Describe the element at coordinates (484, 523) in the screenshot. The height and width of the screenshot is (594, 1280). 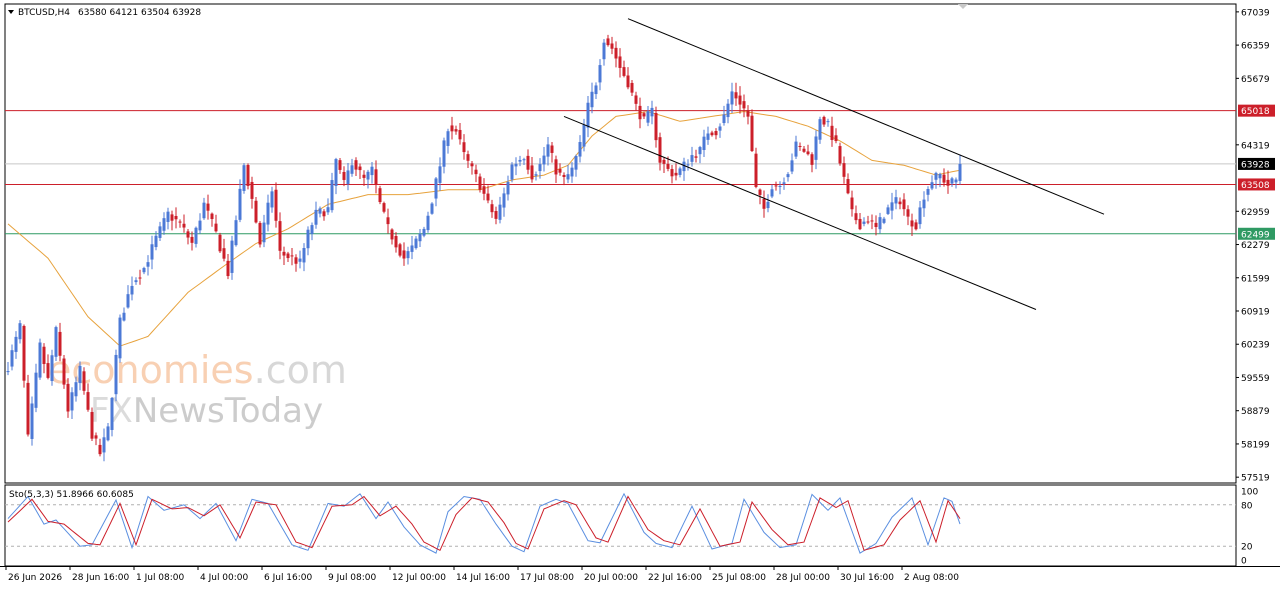
I see `stoch-main-line` at that location.